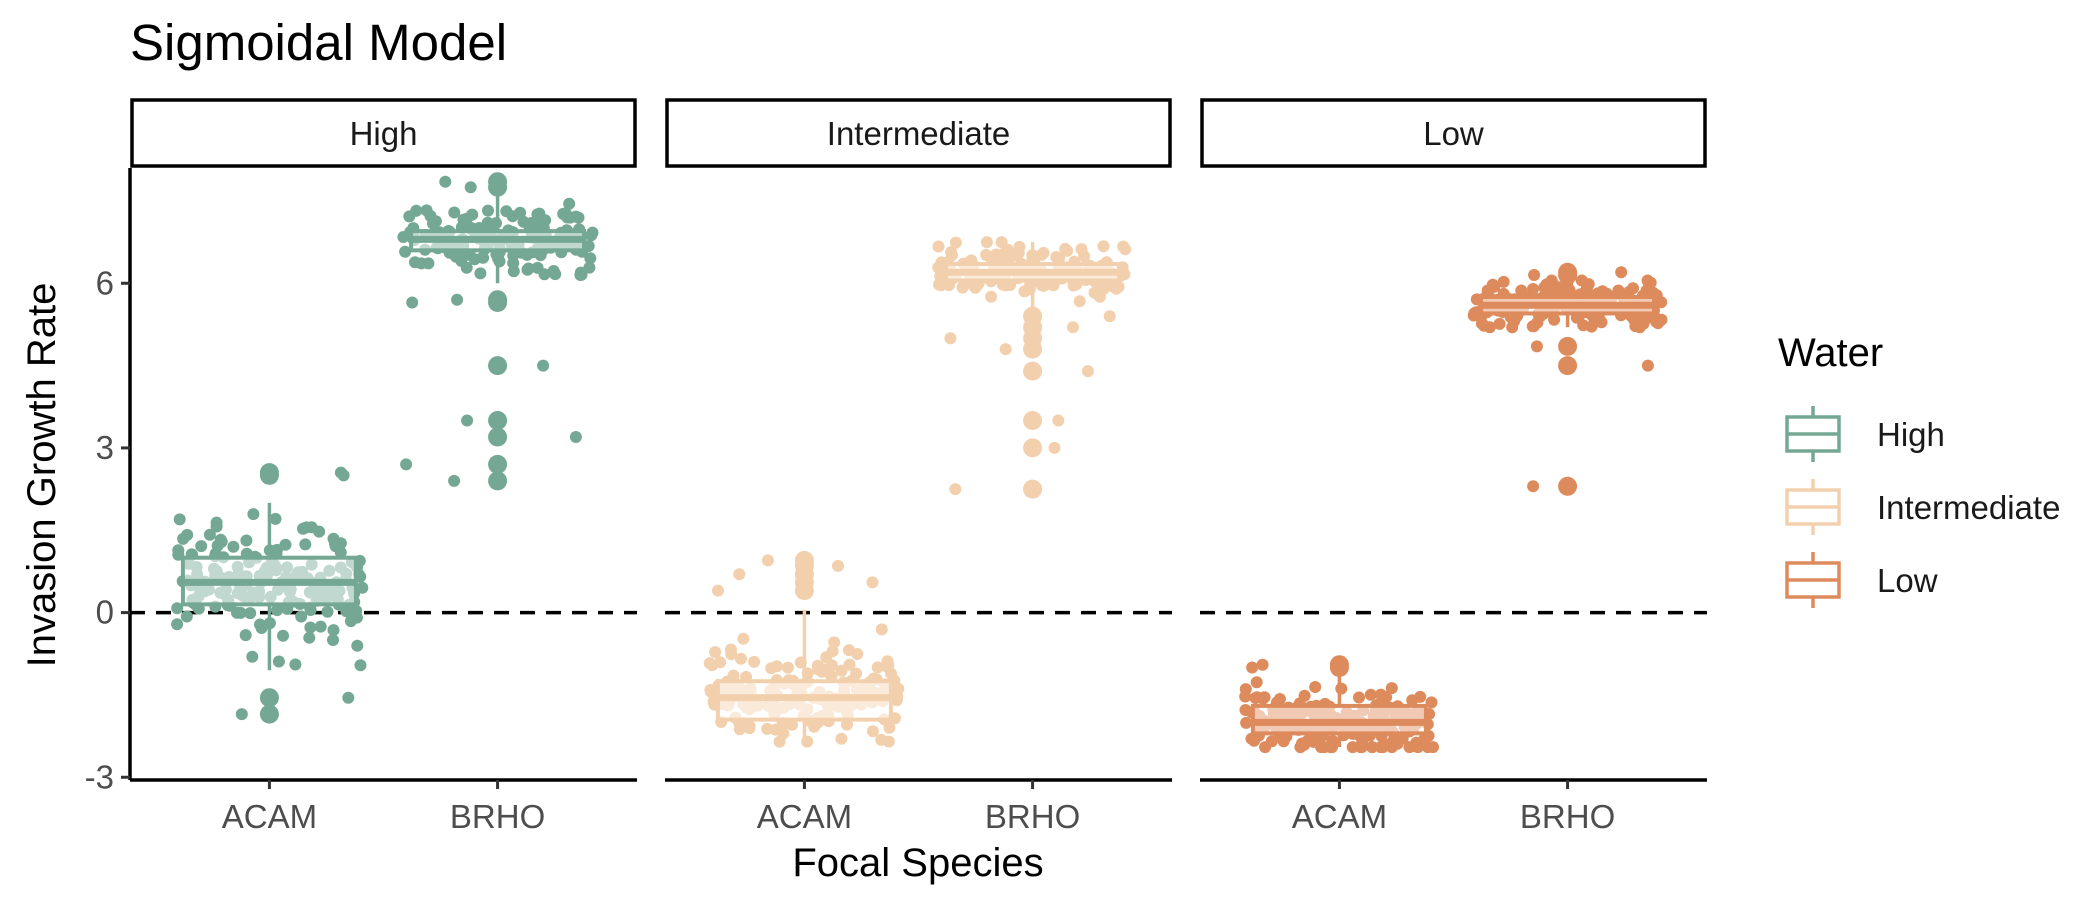 Image resolution: width=2100 pixels, height=900 pixels. Describe the element at coordinates (1919, 469) in the screenshot. I see `legend: Water High Intermediate Low` at that location.